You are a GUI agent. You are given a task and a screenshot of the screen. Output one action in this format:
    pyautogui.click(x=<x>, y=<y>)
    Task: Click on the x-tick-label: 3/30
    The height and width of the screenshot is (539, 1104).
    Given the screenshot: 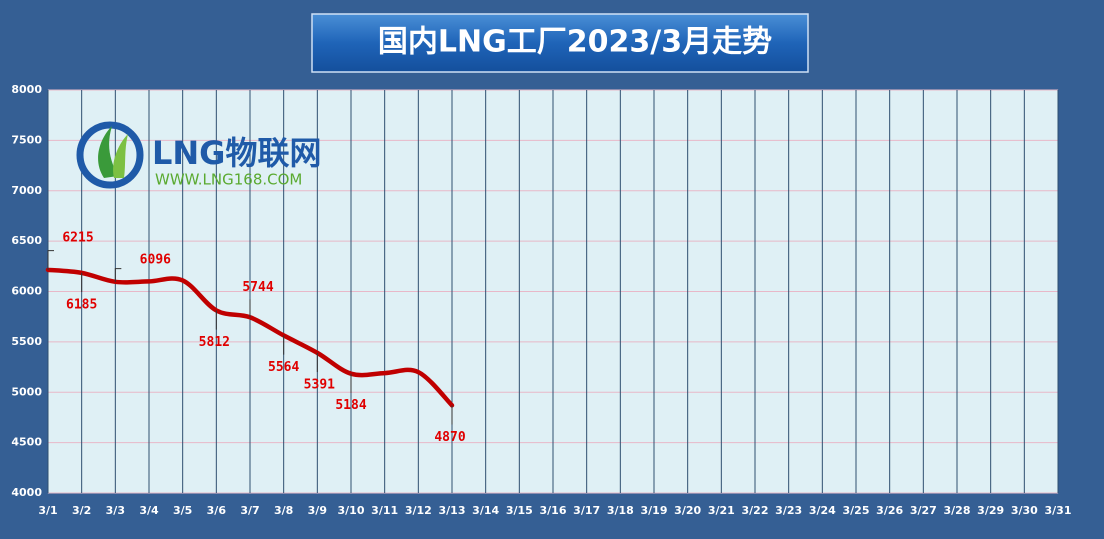 What is the action you would take?
    pyautogui.click(x=1024, y=510)
    